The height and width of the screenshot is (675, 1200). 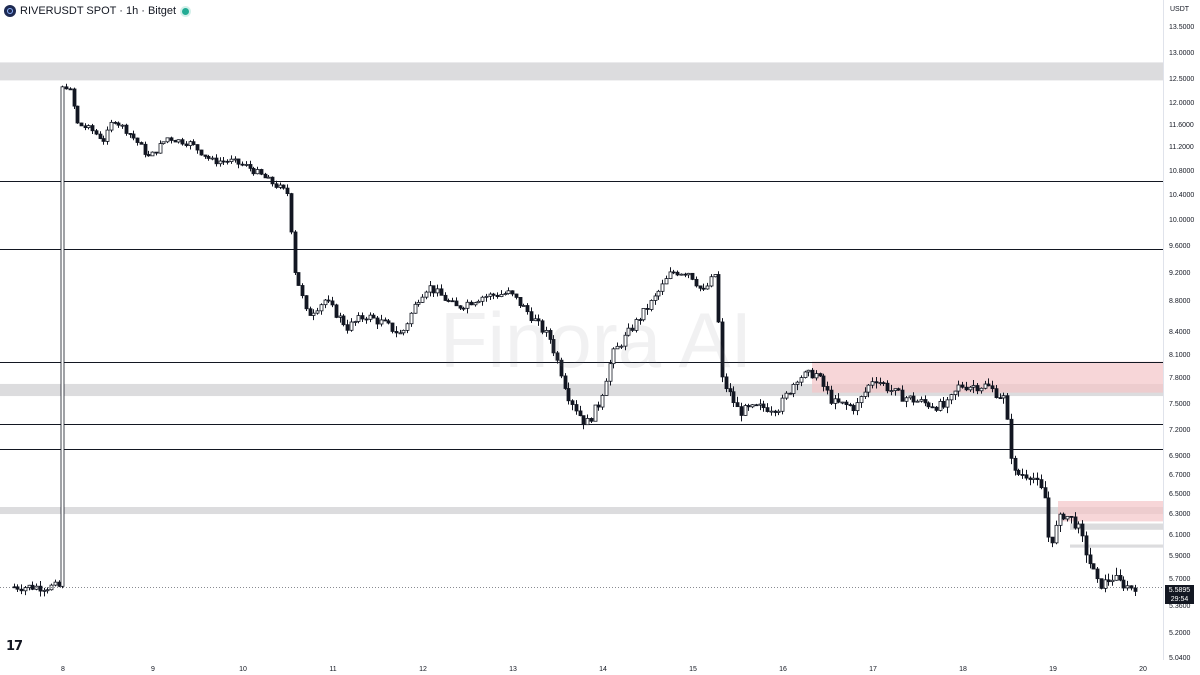 I want to click on market-open-icon, so click(x=186, y=11).